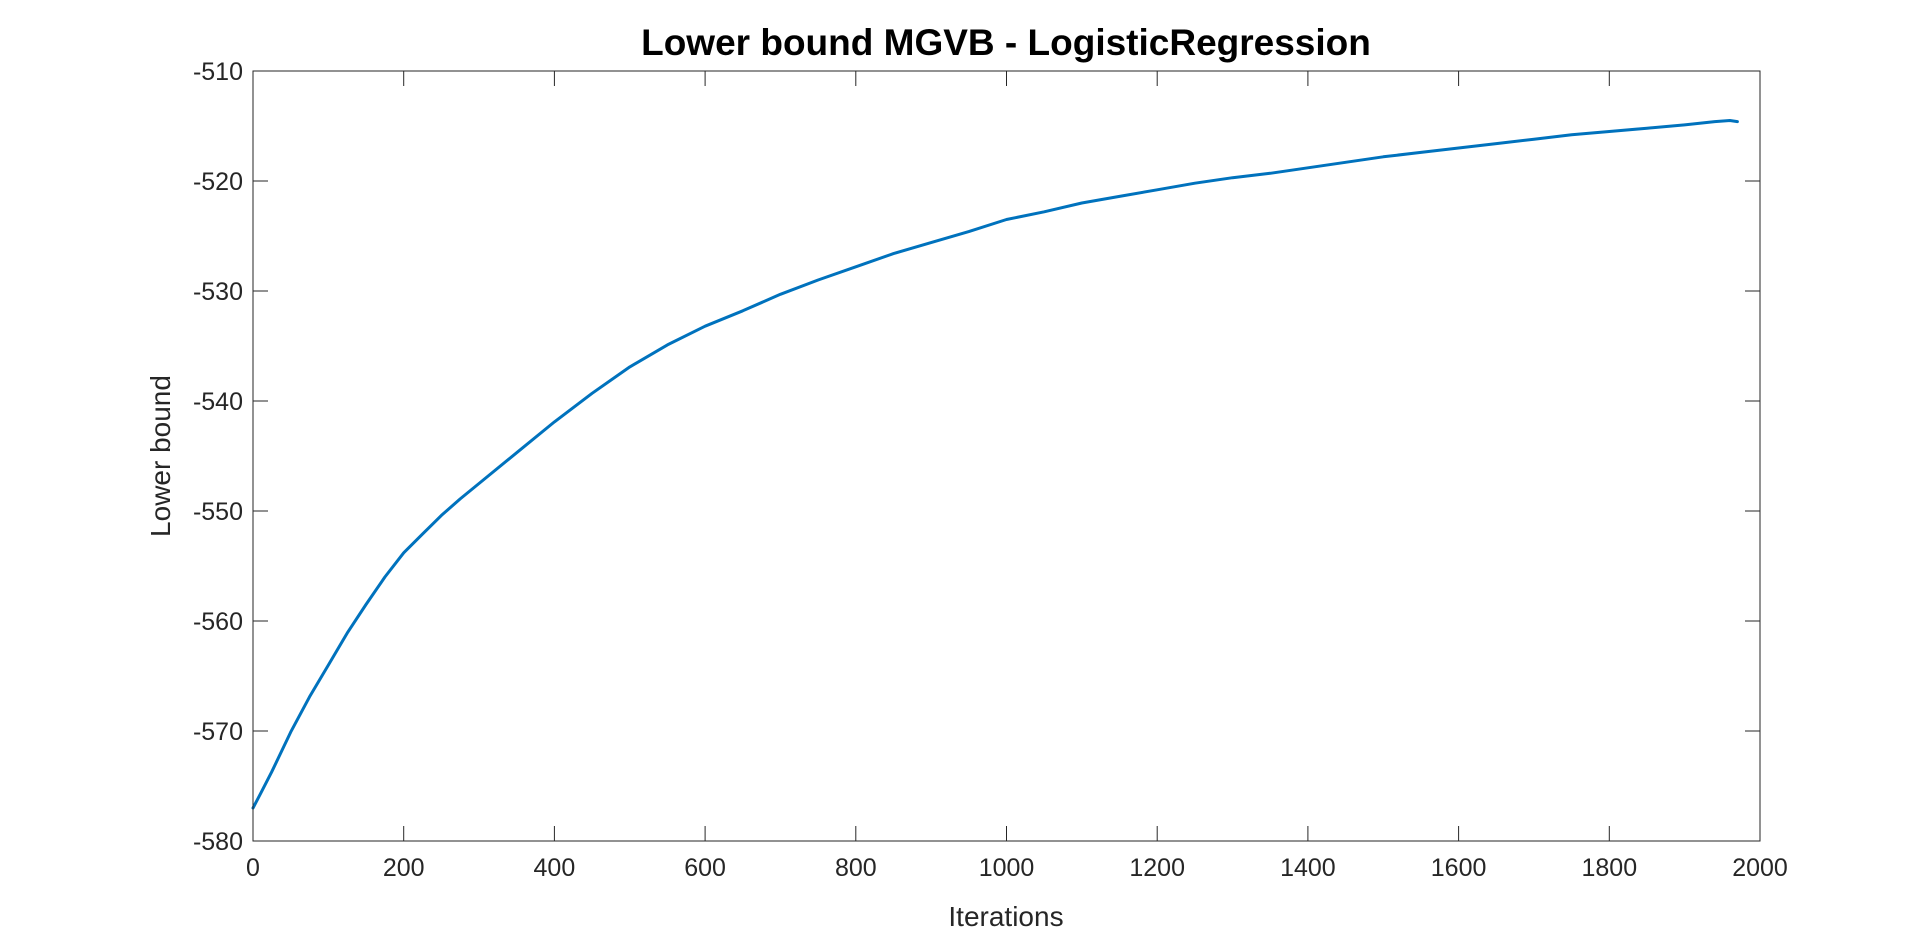  What do you see at coordinates (856, 868) in the screenshot?
I see `x-tick-label: 800` at bounding box center [856, 868].